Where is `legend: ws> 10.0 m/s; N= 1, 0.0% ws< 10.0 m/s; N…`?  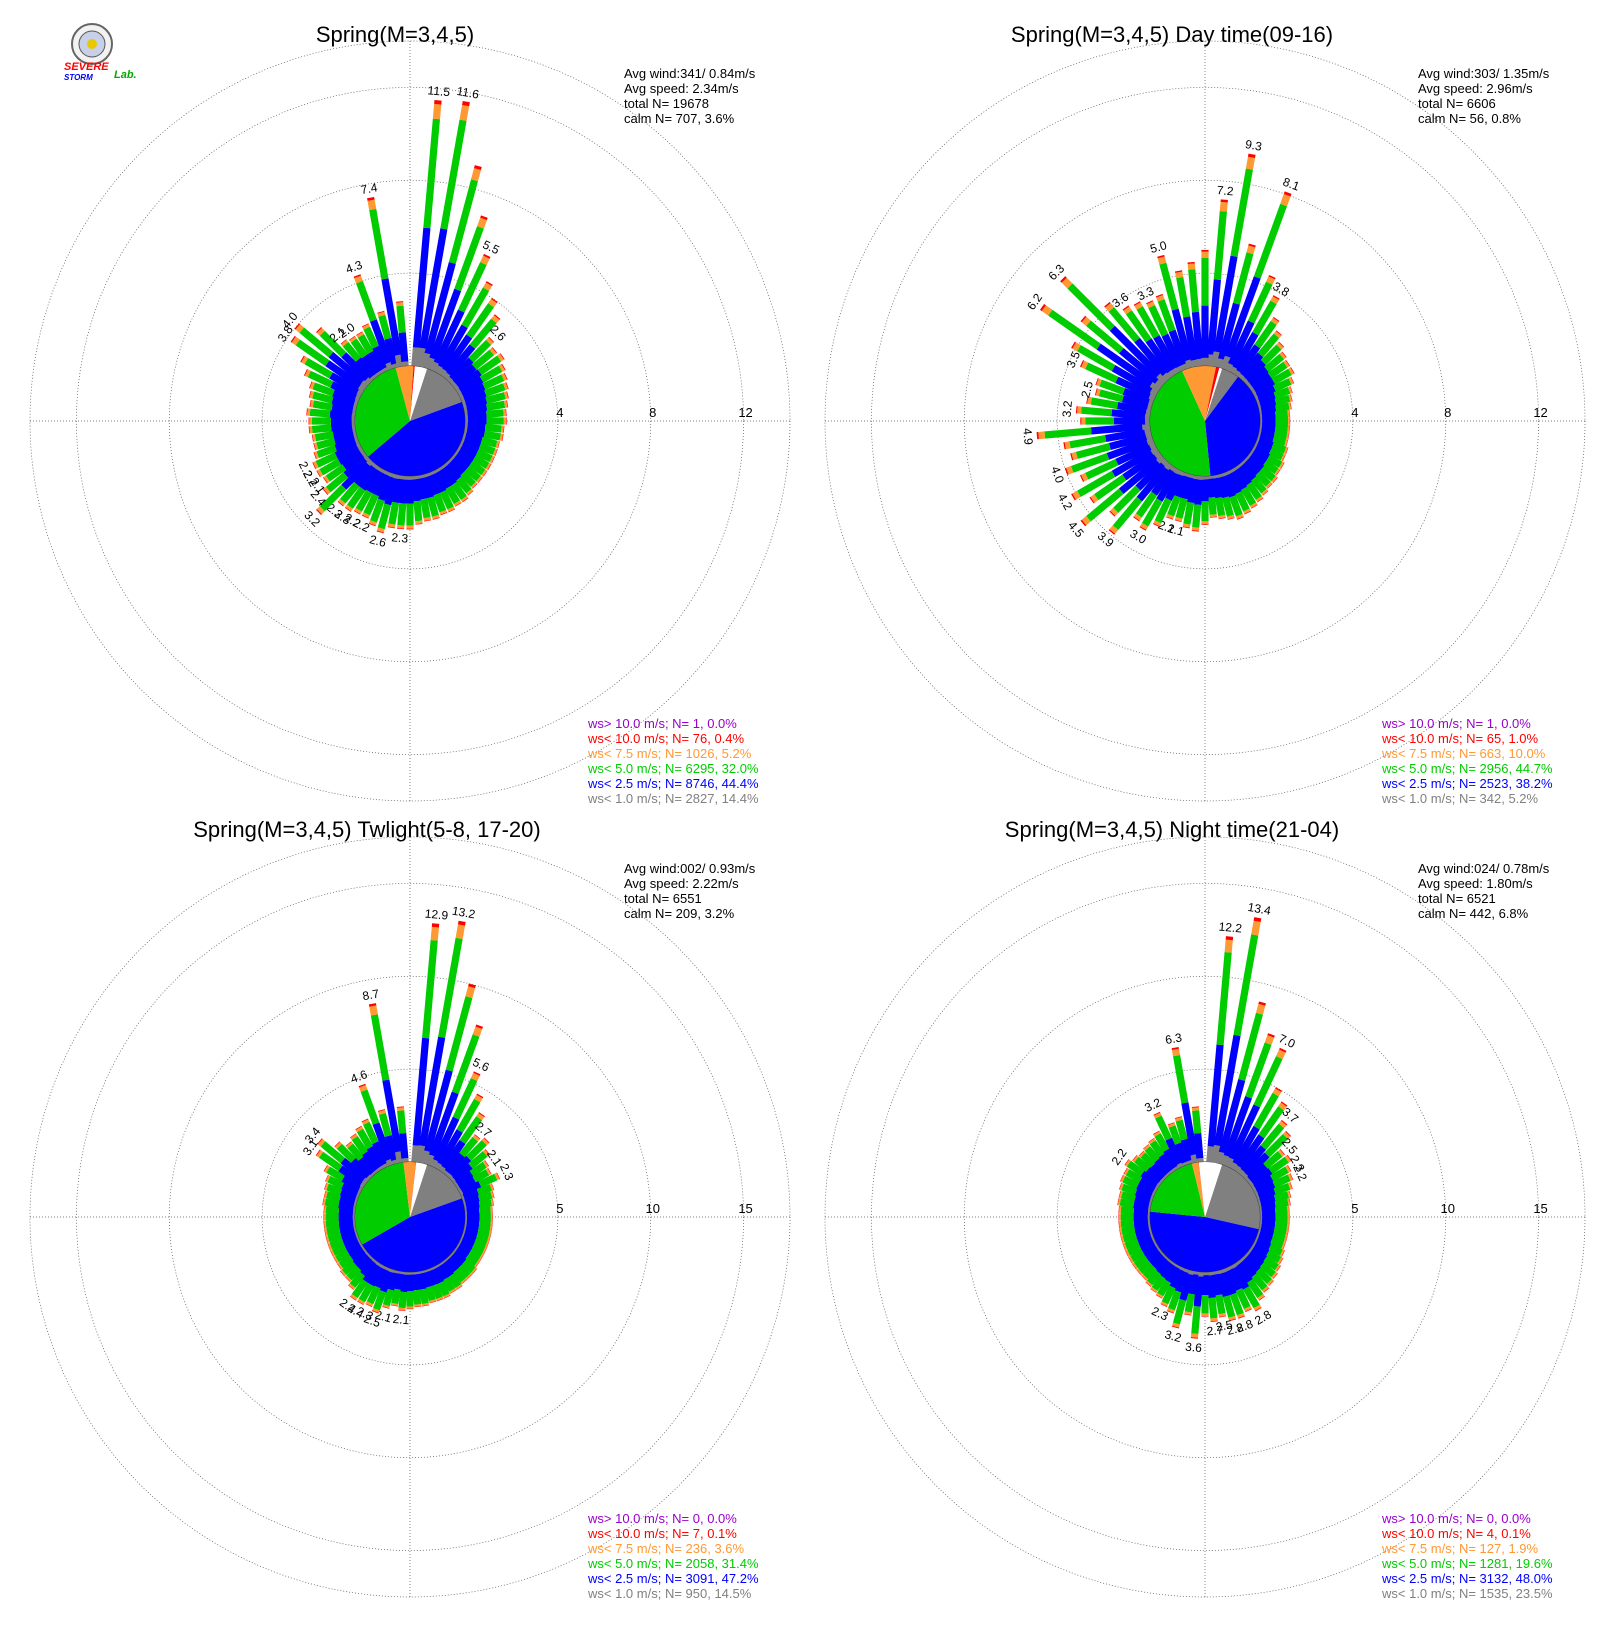
legend: ws> 10.0 m/s; N= 1, 0.0% ws< 10.0 m/s; N… is located at coordinates (1467, 761).